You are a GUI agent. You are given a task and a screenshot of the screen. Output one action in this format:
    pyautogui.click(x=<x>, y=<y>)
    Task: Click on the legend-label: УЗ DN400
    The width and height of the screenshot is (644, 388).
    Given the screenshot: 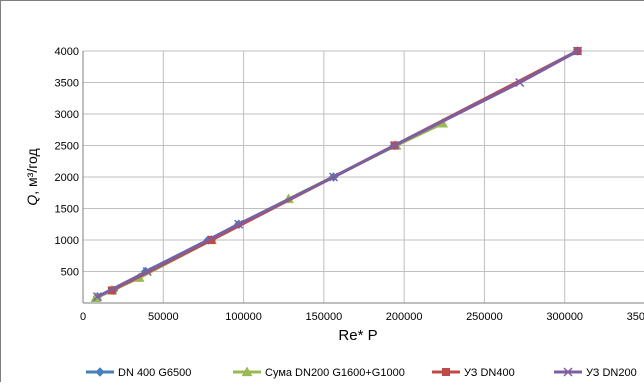 What is the action you would take?
    pyautogui.click(x=489, y=373)
    